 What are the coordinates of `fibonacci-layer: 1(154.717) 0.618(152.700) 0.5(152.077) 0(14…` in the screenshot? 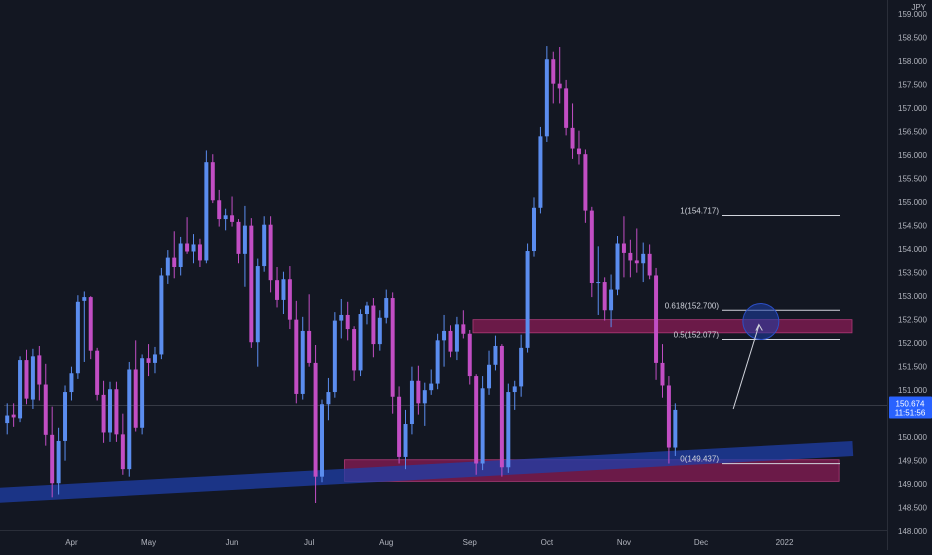 It's located at (752, 335).